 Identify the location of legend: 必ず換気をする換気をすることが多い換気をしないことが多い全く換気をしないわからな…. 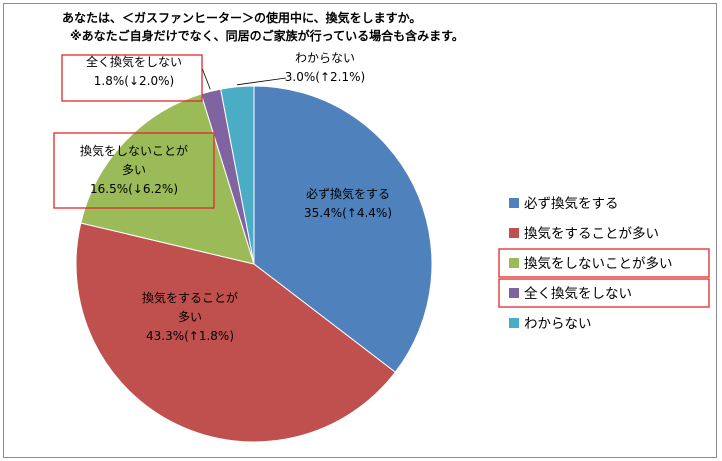
(604, 264).